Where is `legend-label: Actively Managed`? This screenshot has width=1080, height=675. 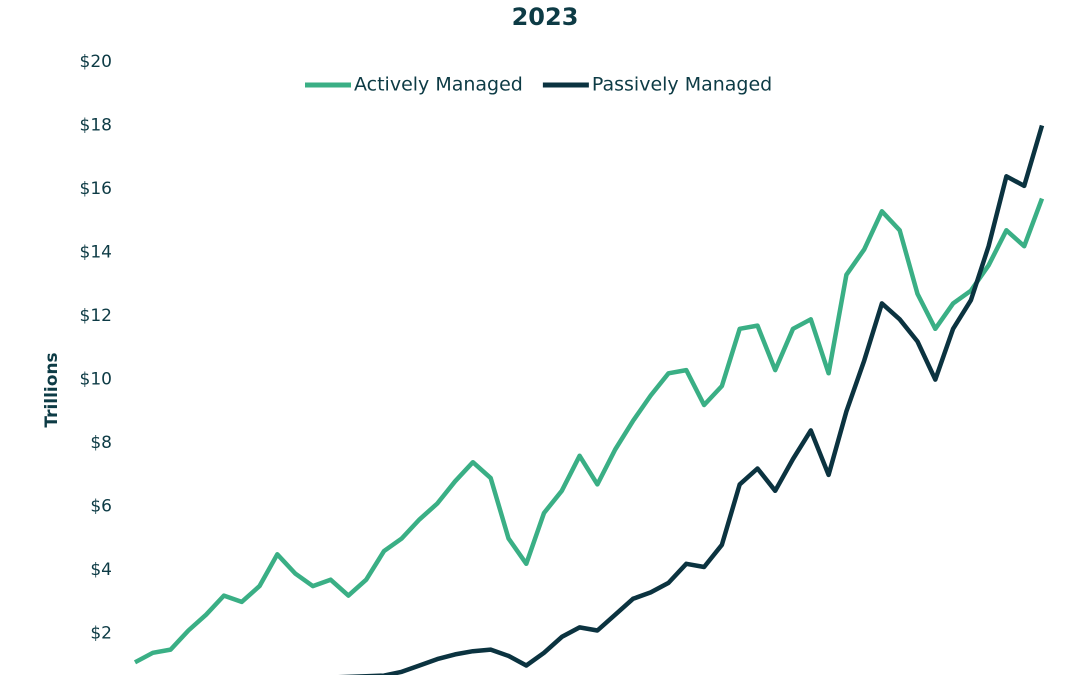 legend-label: Actively Managed is located at coordinates (438, 85).